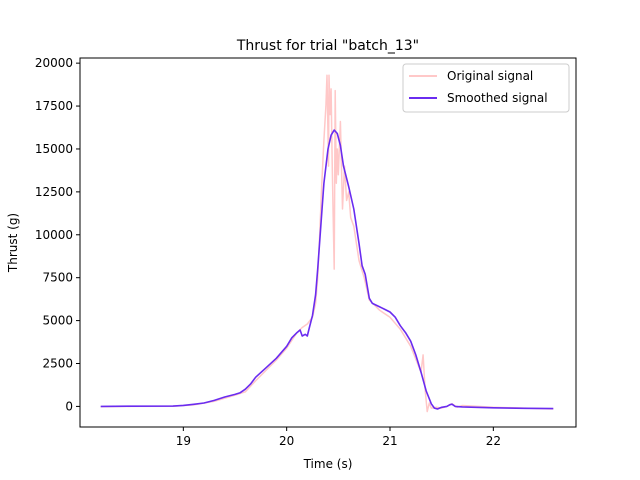  Describe the element at coordinates (490, 76) in the screenshot. I see `legend-label: Original signal` at that location.